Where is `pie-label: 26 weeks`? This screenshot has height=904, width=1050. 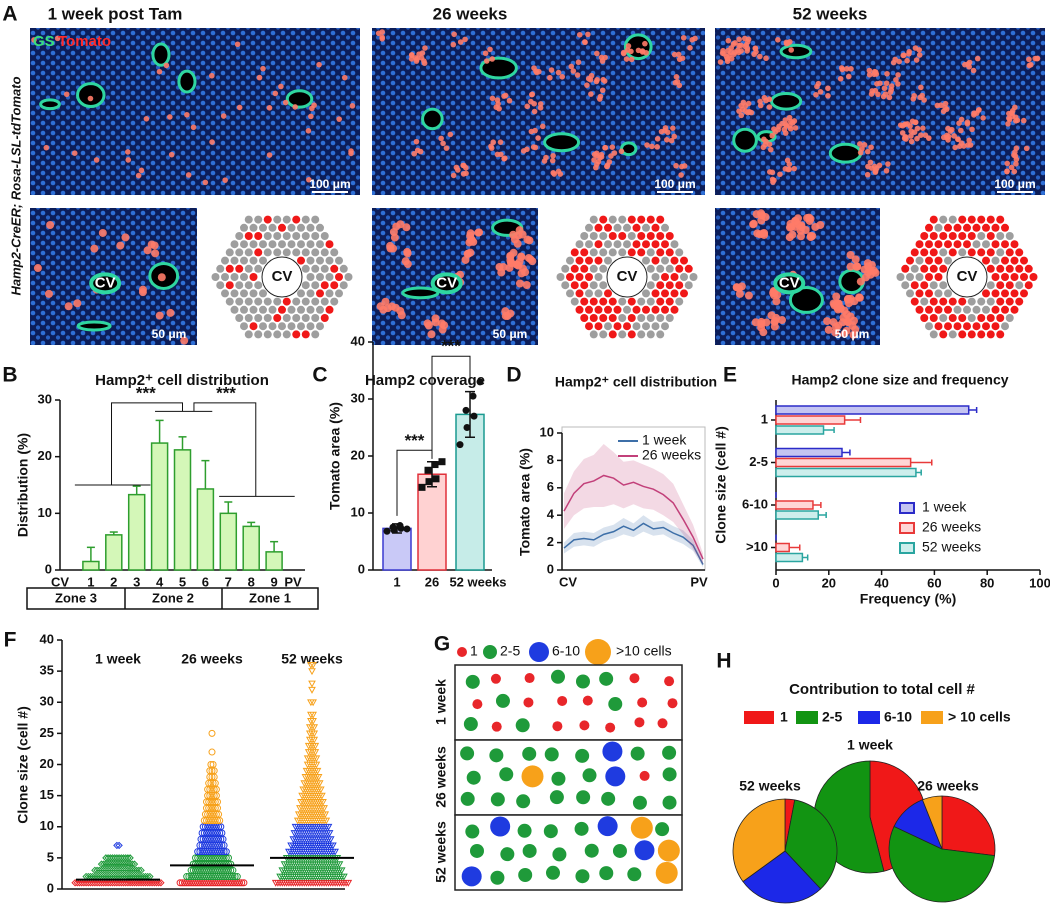
pie-label: 26 weeks is located at coordinates (948, 786).